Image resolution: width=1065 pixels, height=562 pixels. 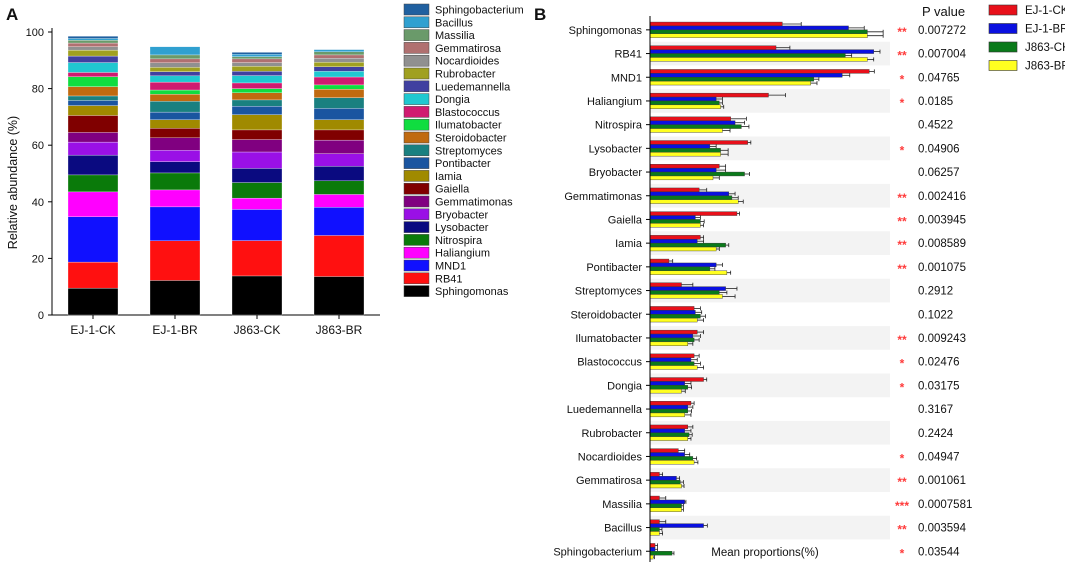 I want to click on stacked-segment-j863-ck-rubrobacter, so click(x=257, y=69).